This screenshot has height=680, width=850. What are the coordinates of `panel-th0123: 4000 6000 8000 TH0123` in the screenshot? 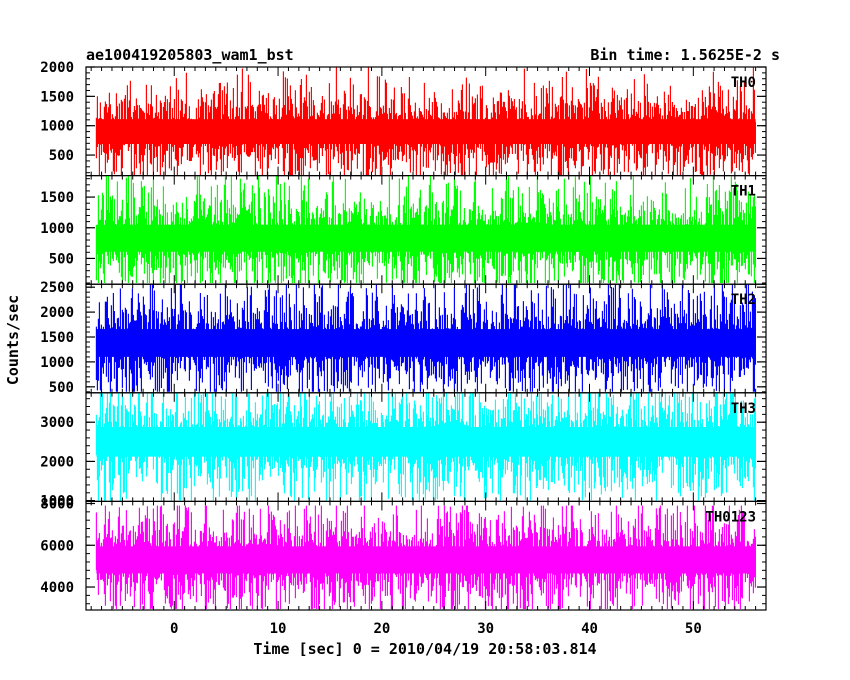 It's located at (403, 553).